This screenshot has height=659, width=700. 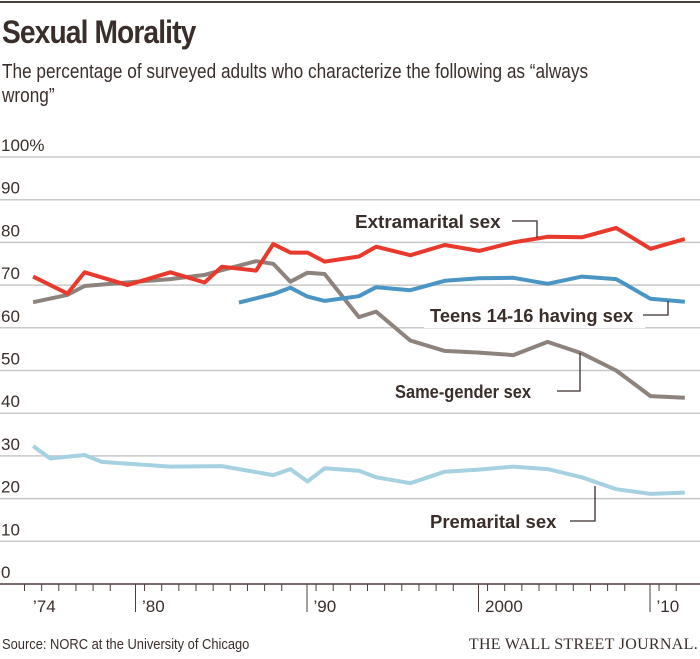 I want to click on y-tick-label: 30, so click(x=10, y=444).